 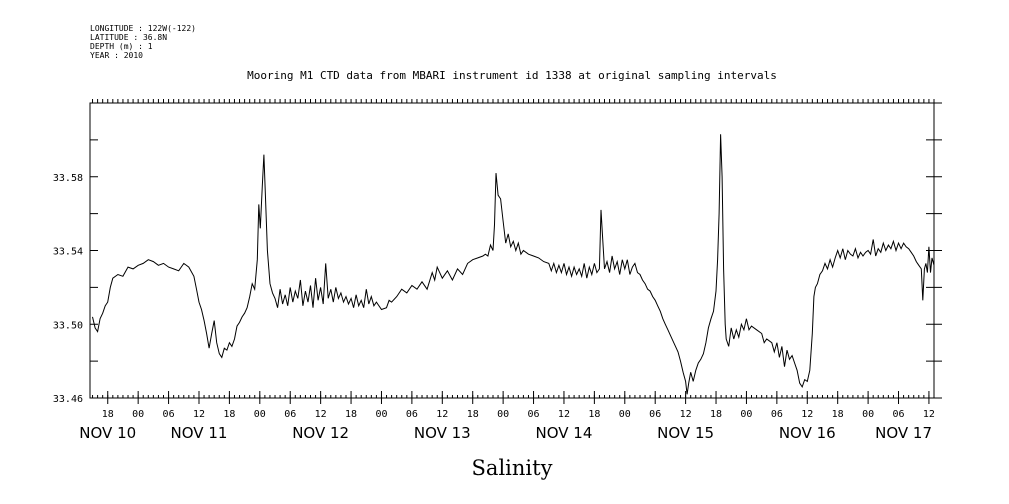 I want to click on y-tick-label: 33.58, so click(x=68, y=178).